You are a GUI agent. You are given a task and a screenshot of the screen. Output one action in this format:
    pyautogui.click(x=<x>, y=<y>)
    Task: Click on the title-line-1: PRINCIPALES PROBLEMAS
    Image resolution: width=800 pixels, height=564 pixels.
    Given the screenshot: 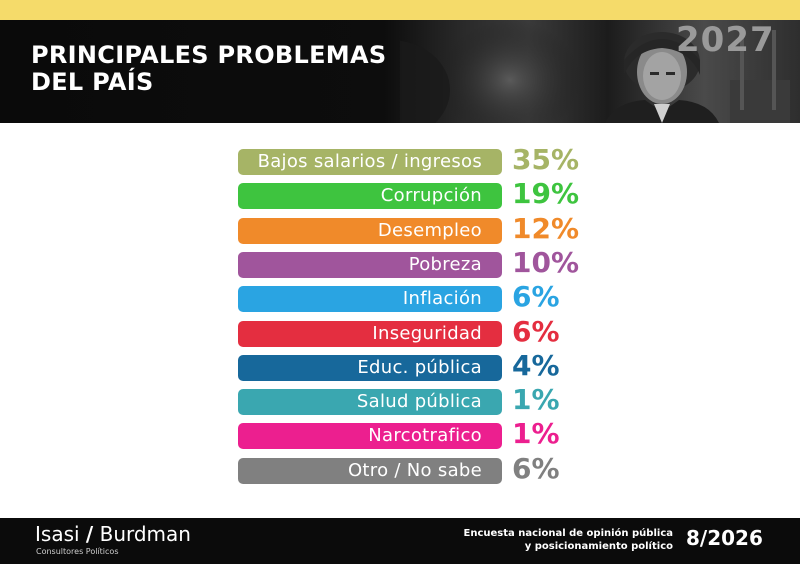 What is the action you would take?
    pyautogui.click(x=209, y=55)
    